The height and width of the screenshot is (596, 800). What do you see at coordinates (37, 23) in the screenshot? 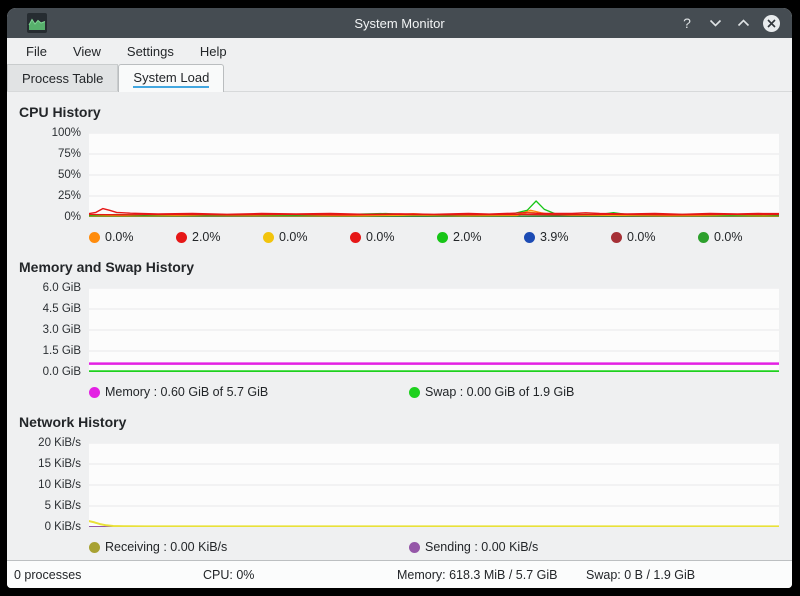
I see `app-icon` at bounding box center [37, 23].